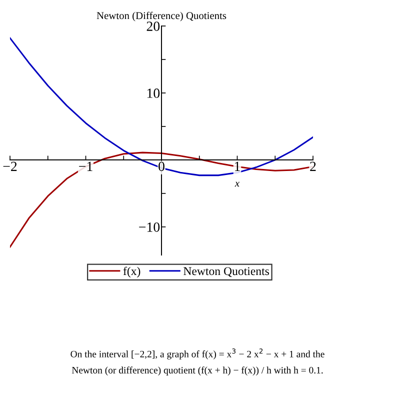 The width and height of the screenshot is (395, 395). What do you see at coordinates (161, 17) in the screenshot?
I see `chart-title: Newton (Difference) Quotients` at bounding box center [161, 17].